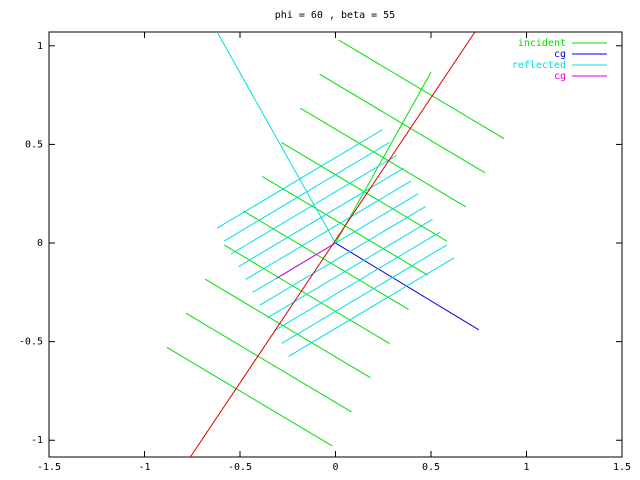  I want to click on legend-label: reflected, so click(539, 65).